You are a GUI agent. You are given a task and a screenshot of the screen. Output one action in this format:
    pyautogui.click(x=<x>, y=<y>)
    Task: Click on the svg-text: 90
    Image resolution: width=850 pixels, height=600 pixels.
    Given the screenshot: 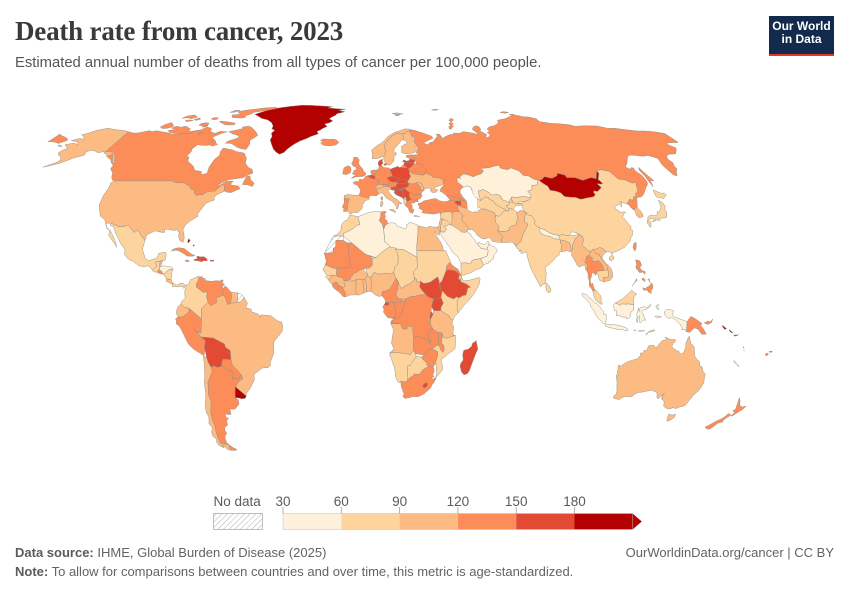 What is the action you would take?
    pyautogui.click(x=399, y=501)
    